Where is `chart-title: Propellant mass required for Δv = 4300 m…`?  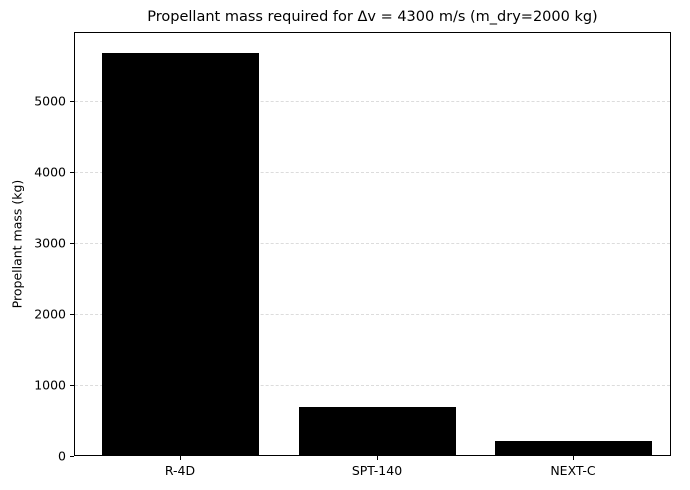 chart-title: Propellant mass required for Δv = 4300 m… is located at coordinates (372, 17).